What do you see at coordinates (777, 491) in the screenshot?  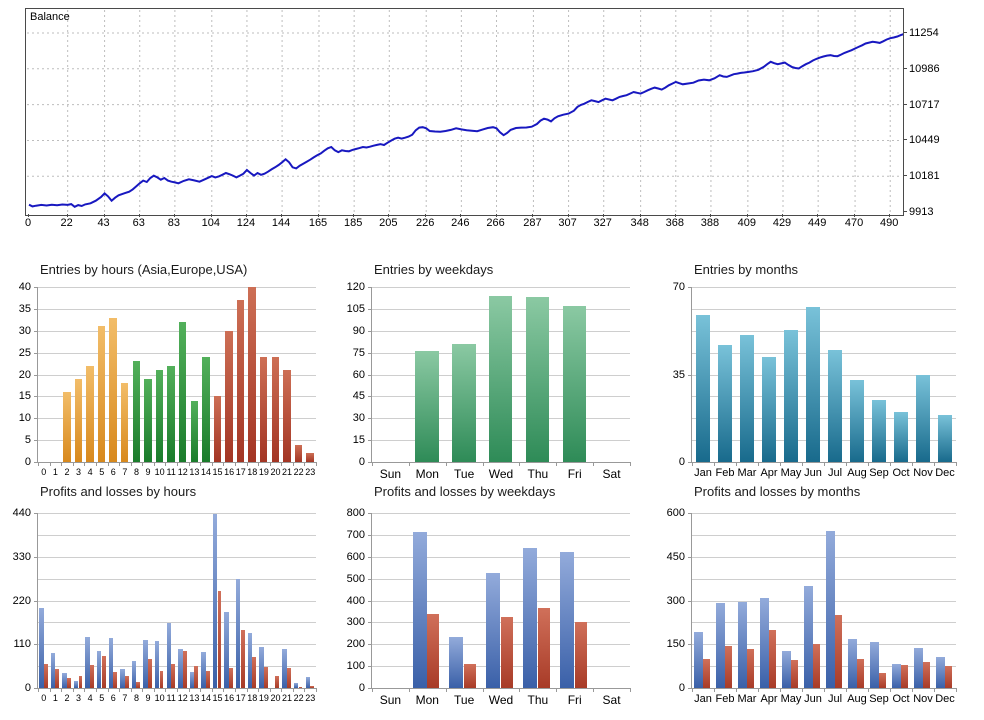 I see `chart-title: Profits and losses by months` at bounding box center [777, 491].